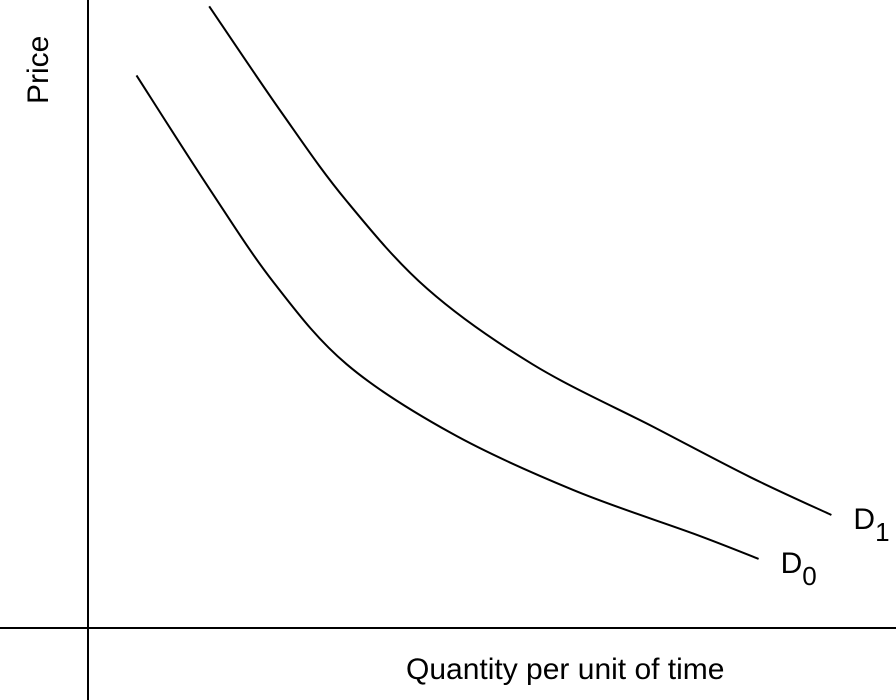 The width and height of the screenshot is (896, 700). I want to click on y-axis-label: Price, so click(38, 70).